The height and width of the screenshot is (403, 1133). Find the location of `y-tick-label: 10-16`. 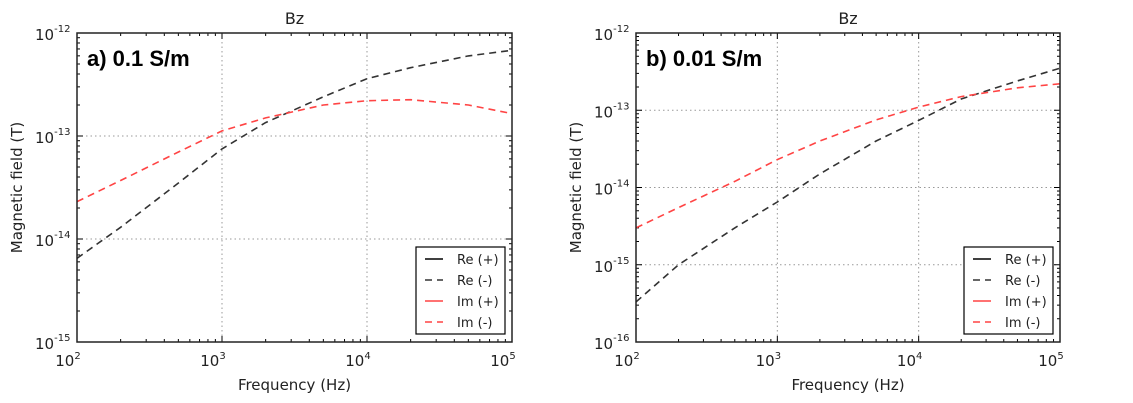

y-tick-label: 10-16 is located at coordinates (611, 343).